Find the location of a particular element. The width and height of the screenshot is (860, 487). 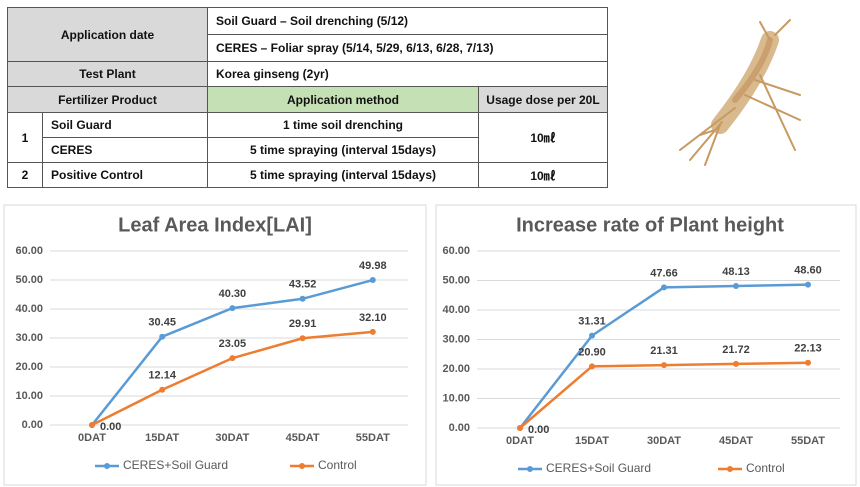

cell: 1 is located at coordinates (25, 137).